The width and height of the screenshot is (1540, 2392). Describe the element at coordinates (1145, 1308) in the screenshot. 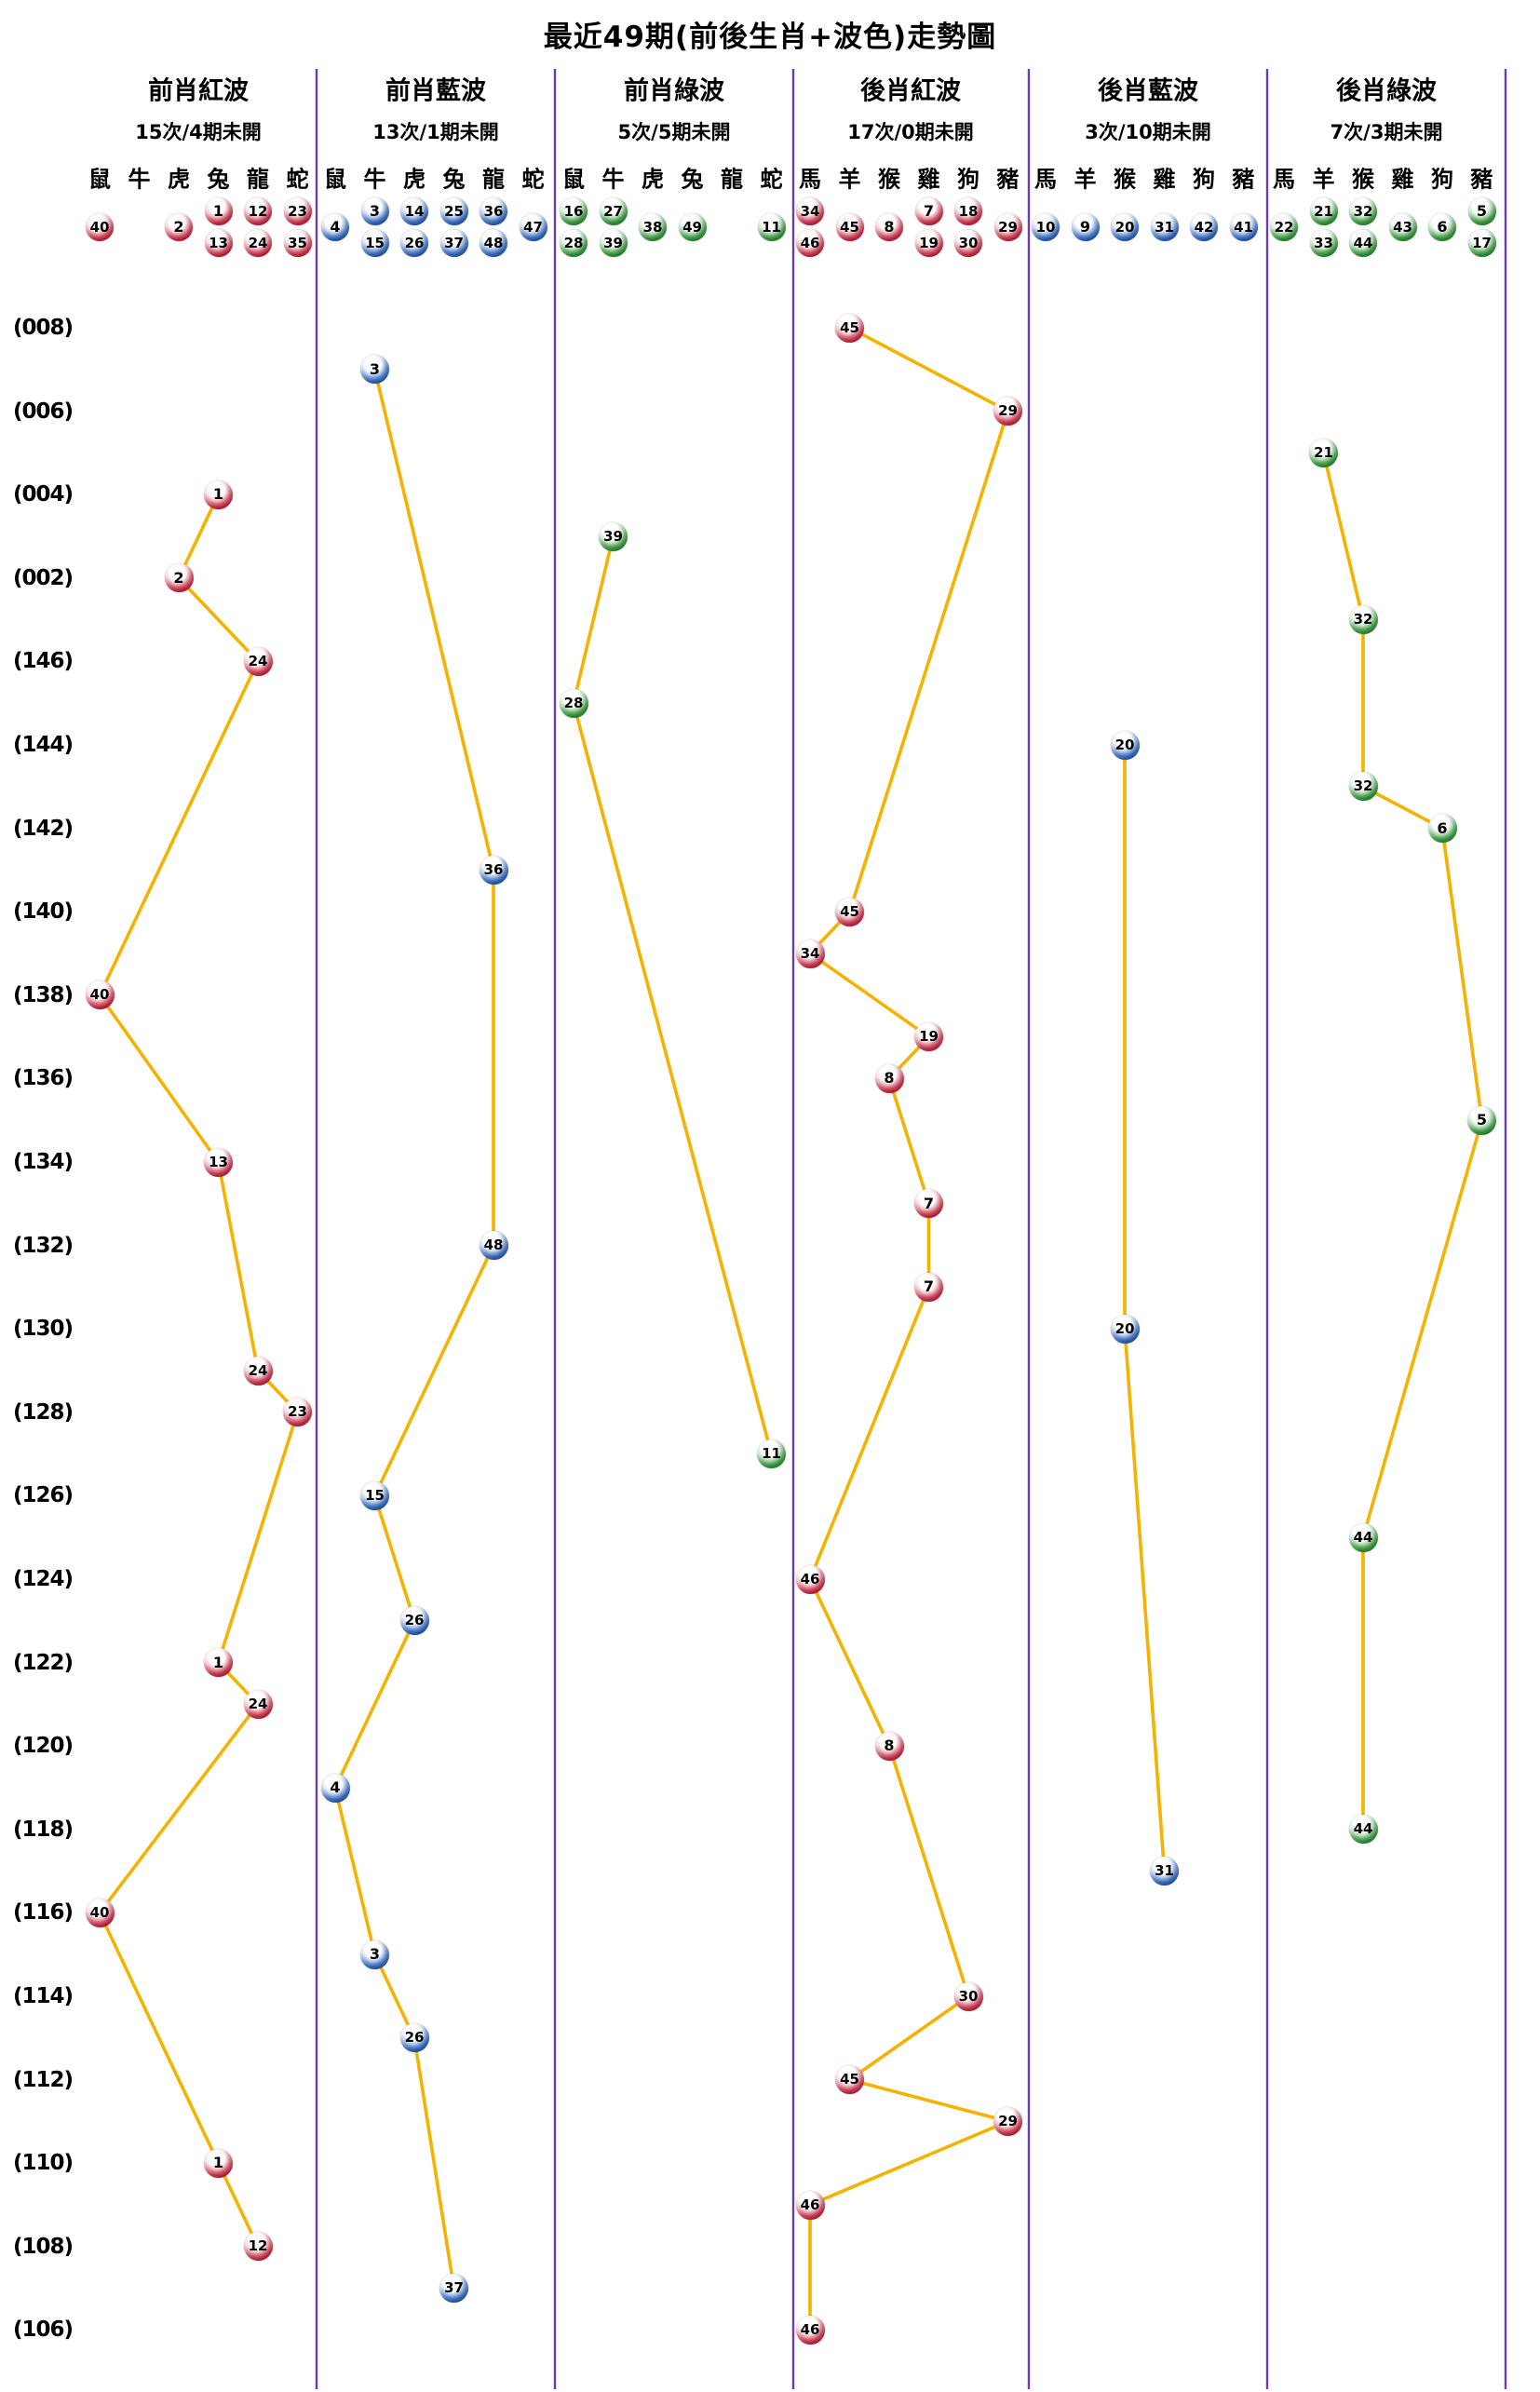

I see `trend-line-後肖藍波` at that location.